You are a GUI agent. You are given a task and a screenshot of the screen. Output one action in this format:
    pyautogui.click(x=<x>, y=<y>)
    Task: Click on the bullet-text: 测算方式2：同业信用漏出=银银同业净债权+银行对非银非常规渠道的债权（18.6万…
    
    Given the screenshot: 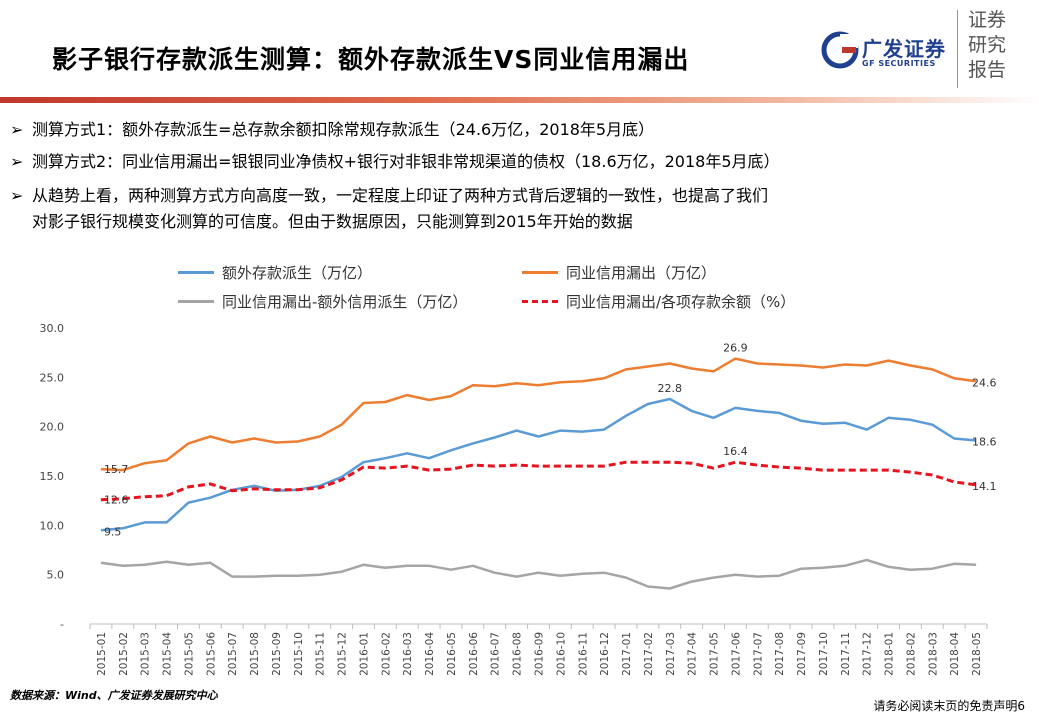 What is the action you would take?
    pyautogui.click(x=406, y=161)
    